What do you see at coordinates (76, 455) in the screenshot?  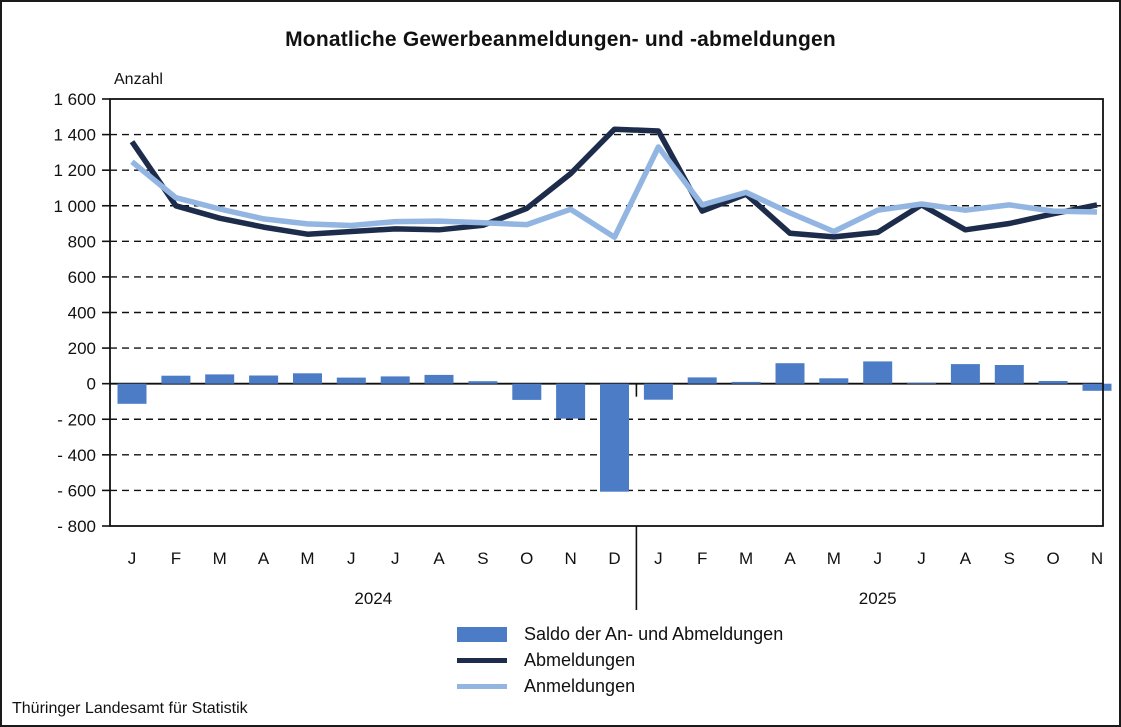 I see `svg-text: - 400` at bounding box center [76, 455].